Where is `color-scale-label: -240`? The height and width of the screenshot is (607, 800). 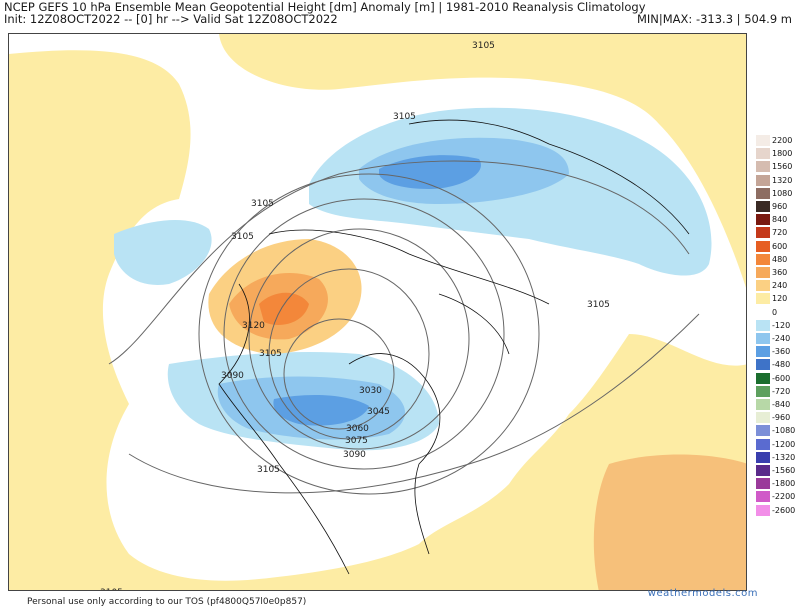 color-scale-label: -240 is located at coordinates (781, 338).